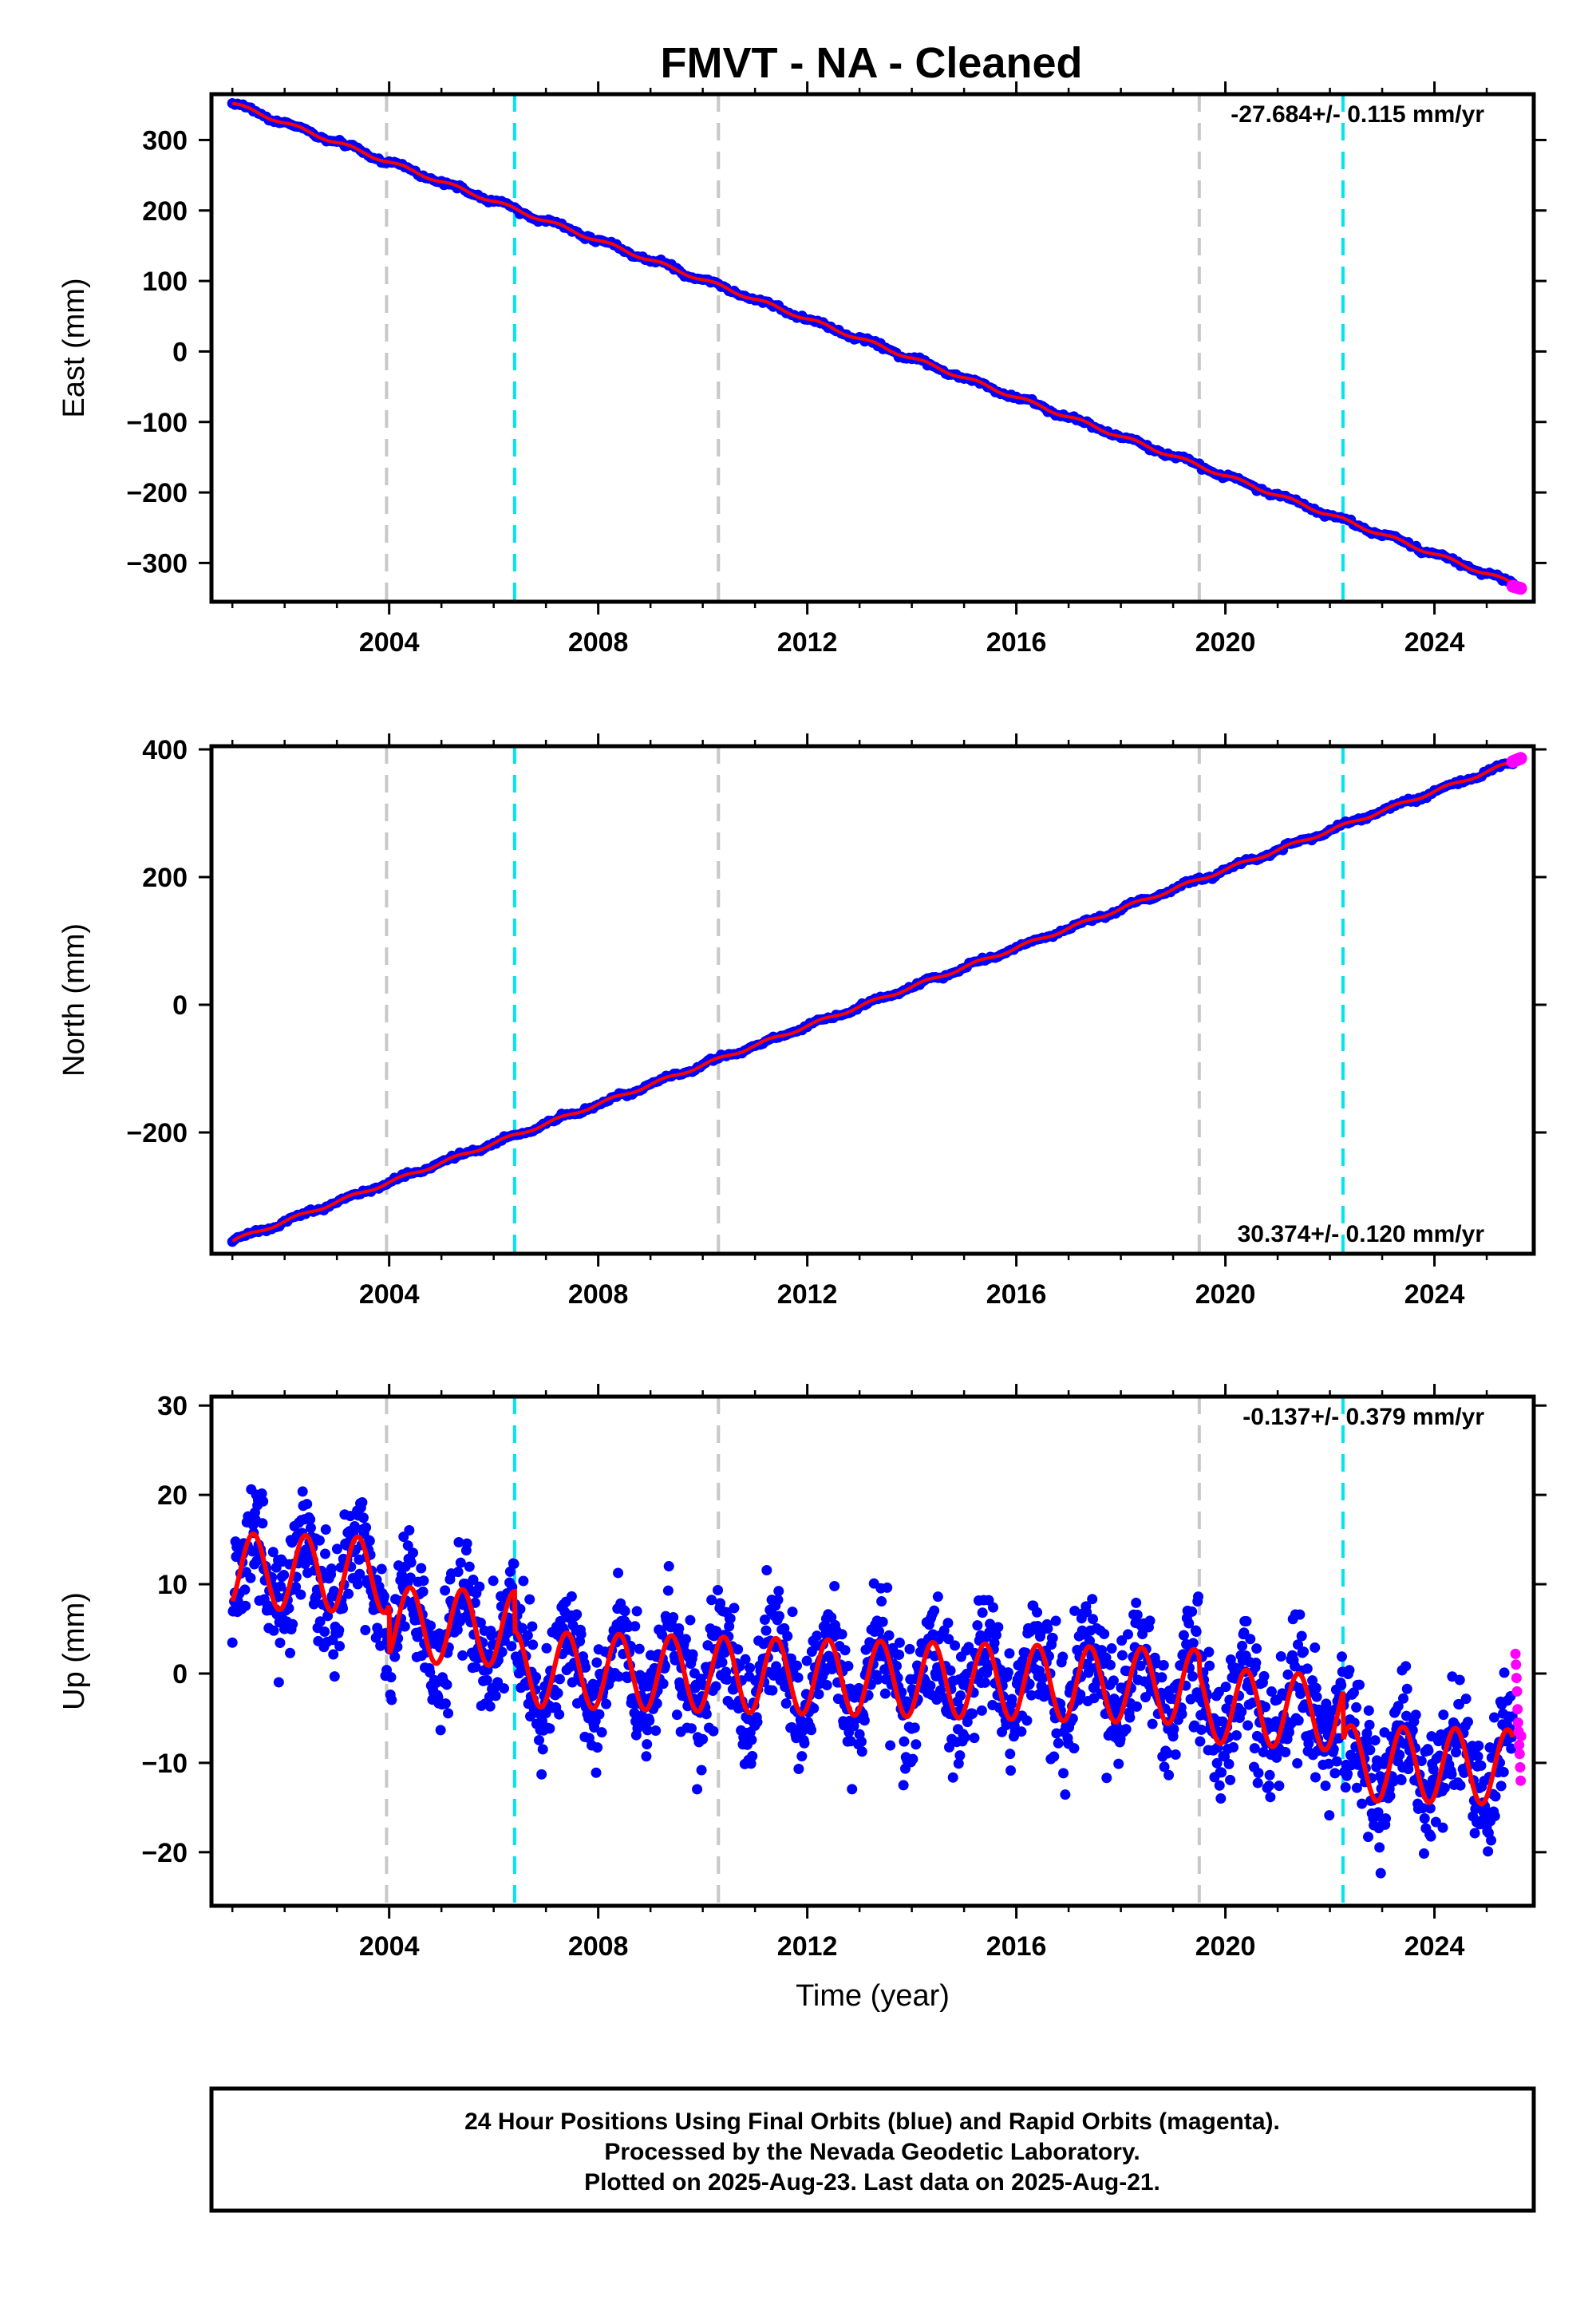  What do you see at coordinates (172, 1406) in the screenshot?
I see `y-tick-label: 30` at bounding box center [172, 1406].